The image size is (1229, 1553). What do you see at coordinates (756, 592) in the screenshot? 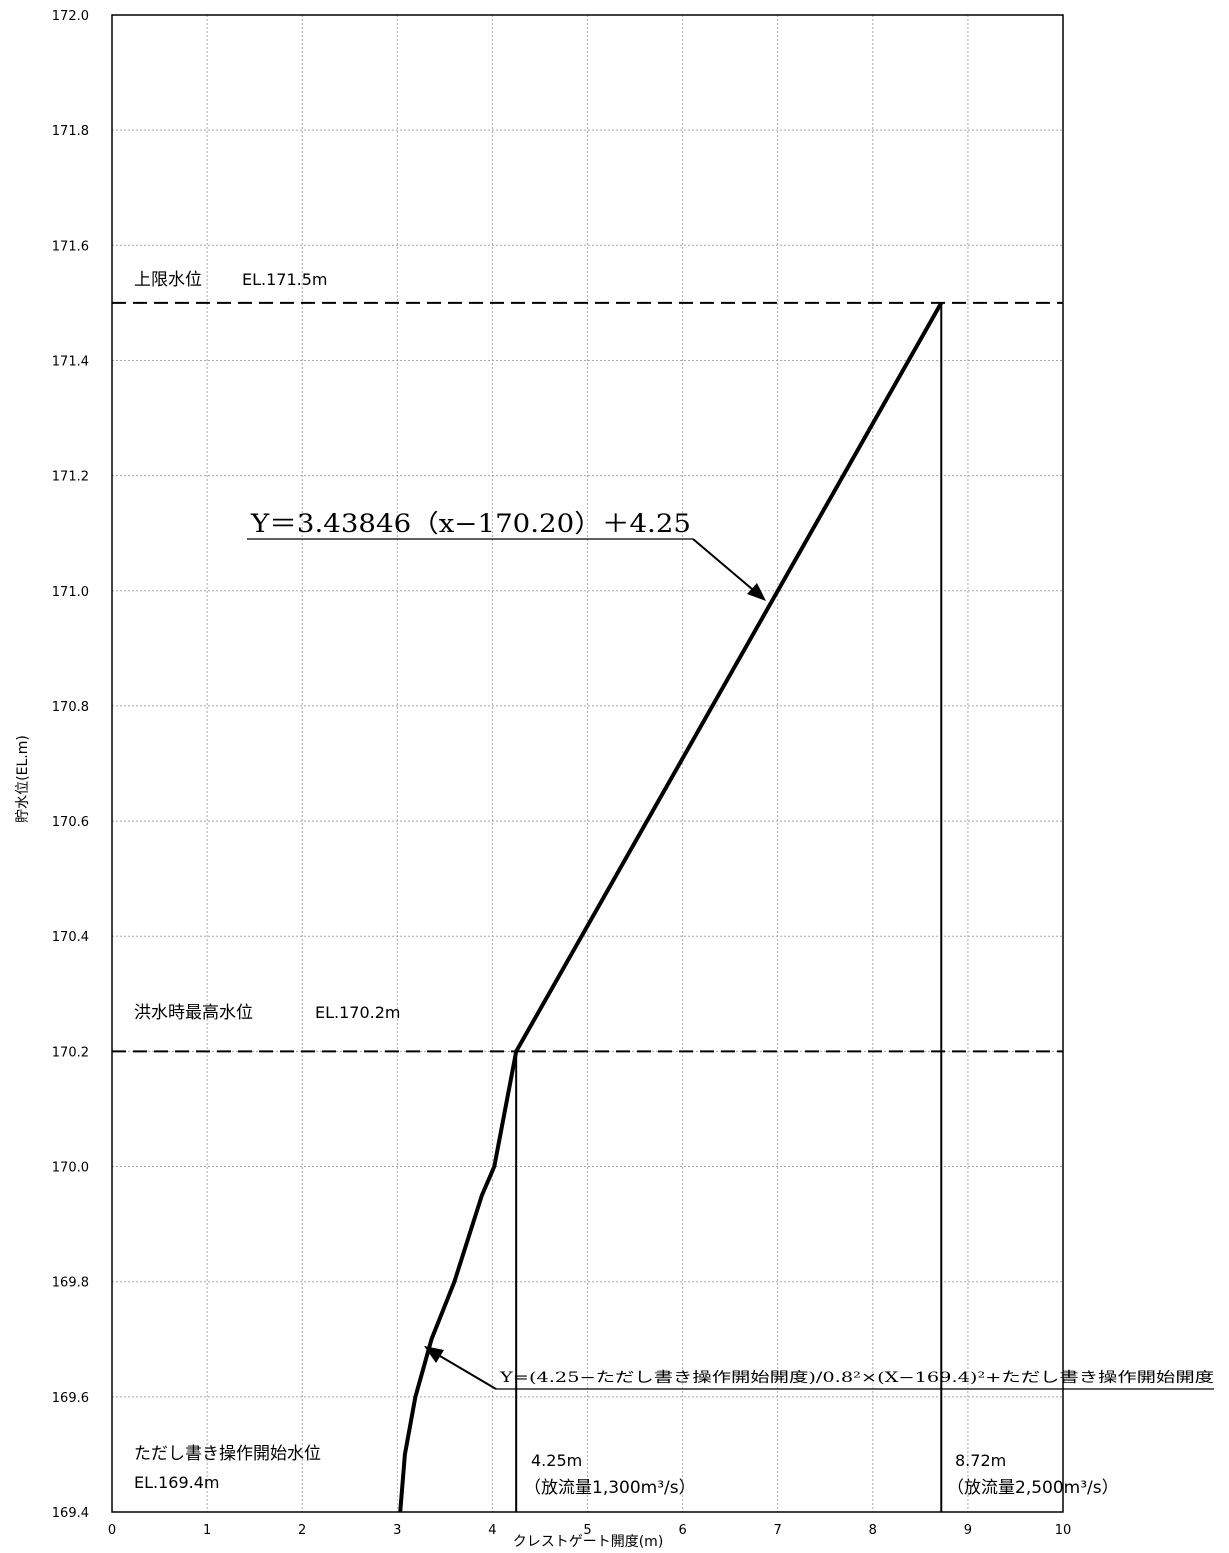
I see `formula-upper-arrowhead` at bounding box center [756, 592].